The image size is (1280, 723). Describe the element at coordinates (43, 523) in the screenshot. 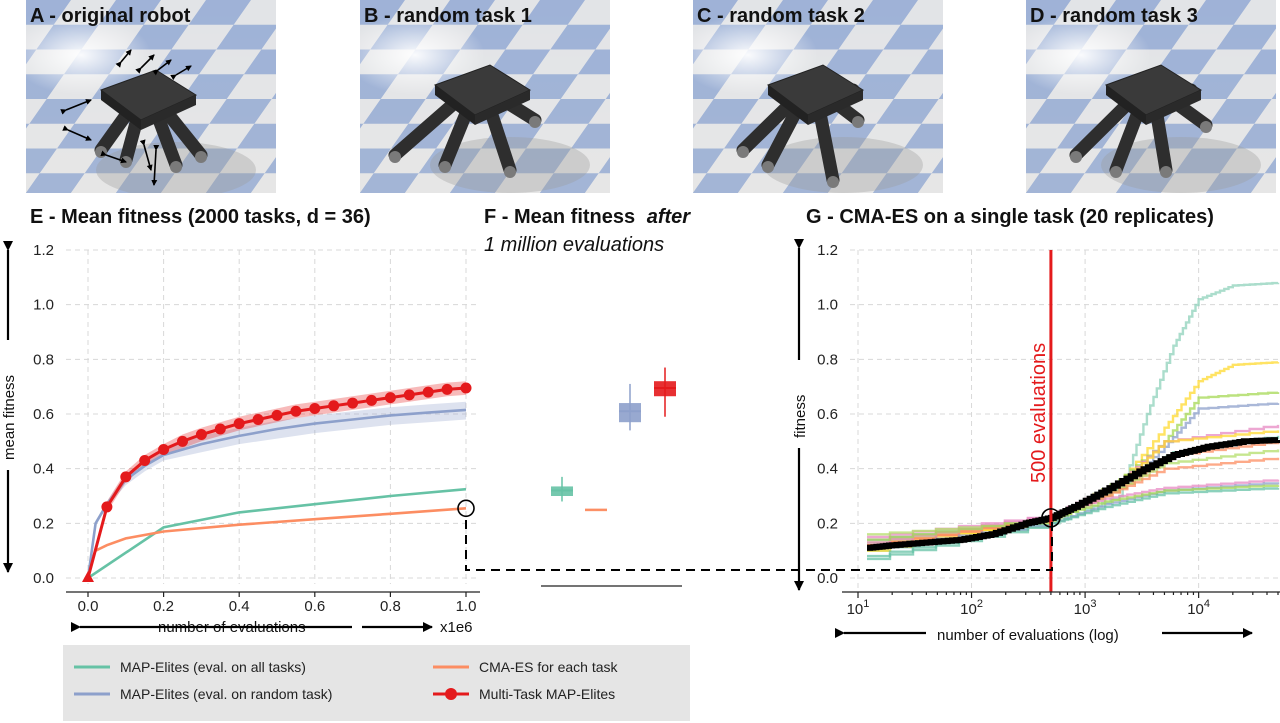

I see `e-y-tick-label: 0.2` at that location.